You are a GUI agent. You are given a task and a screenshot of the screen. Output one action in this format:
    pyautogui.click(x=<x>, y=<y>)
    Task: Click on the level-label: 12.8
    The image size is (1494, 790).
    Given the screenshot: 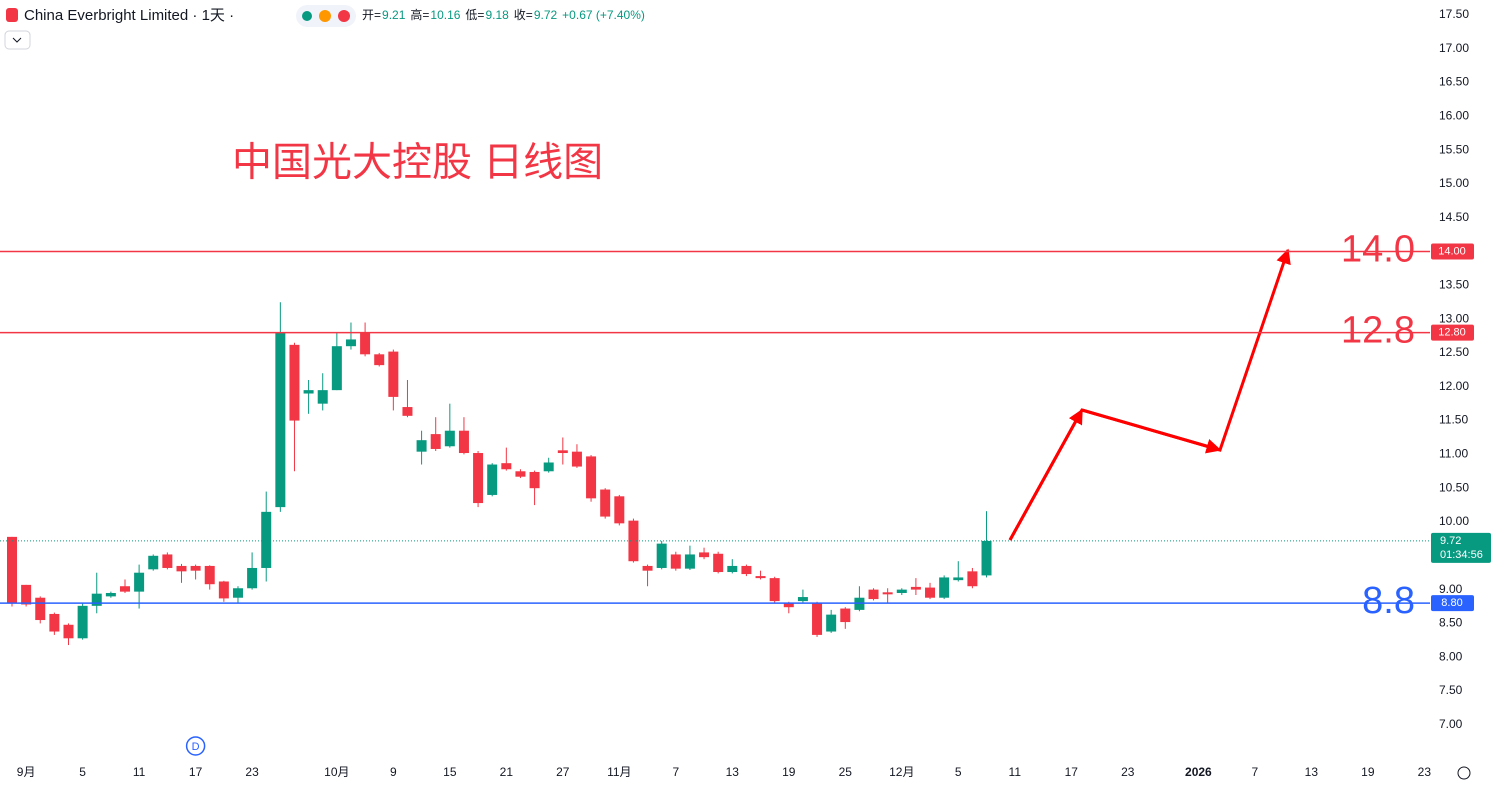 What is the action you would take?
    pyautogui.click(x=1378, y=331)
    